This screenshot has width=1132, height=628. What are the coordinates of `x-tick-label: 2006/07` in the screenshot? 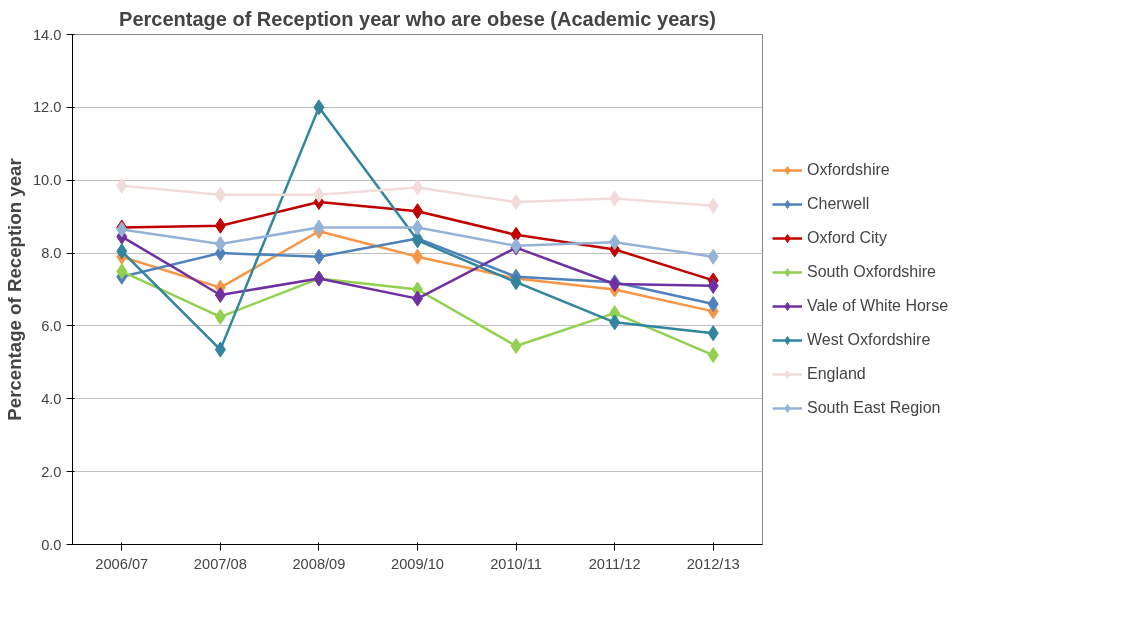 It's located at (122, 563).